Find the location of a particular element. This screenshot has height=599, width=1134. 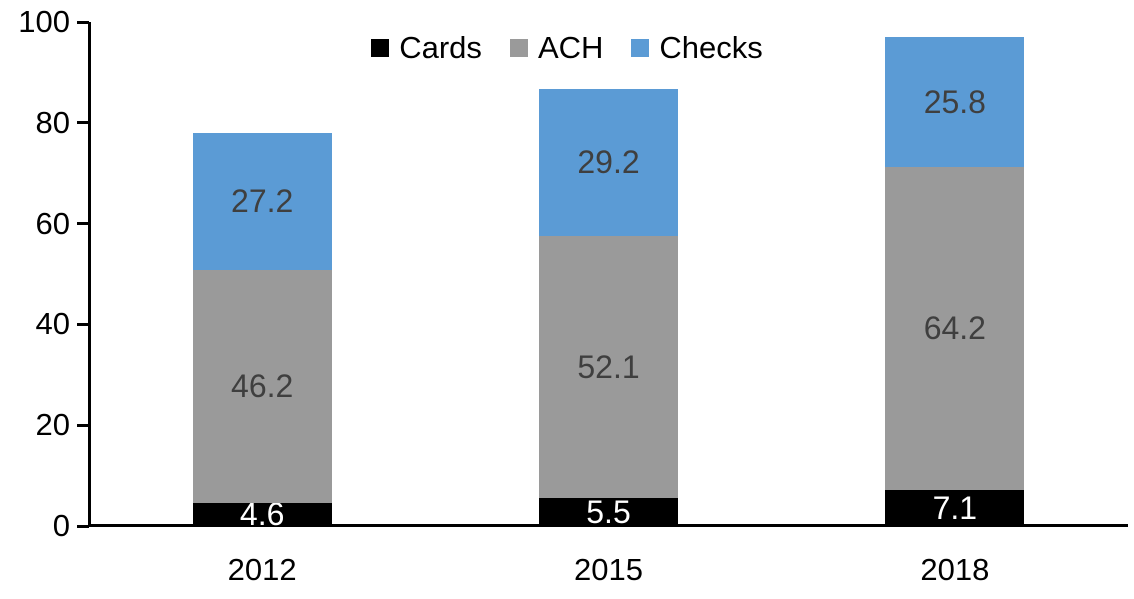

data-label-cards-2012: 4.6 is located at coordinates (262, 514).